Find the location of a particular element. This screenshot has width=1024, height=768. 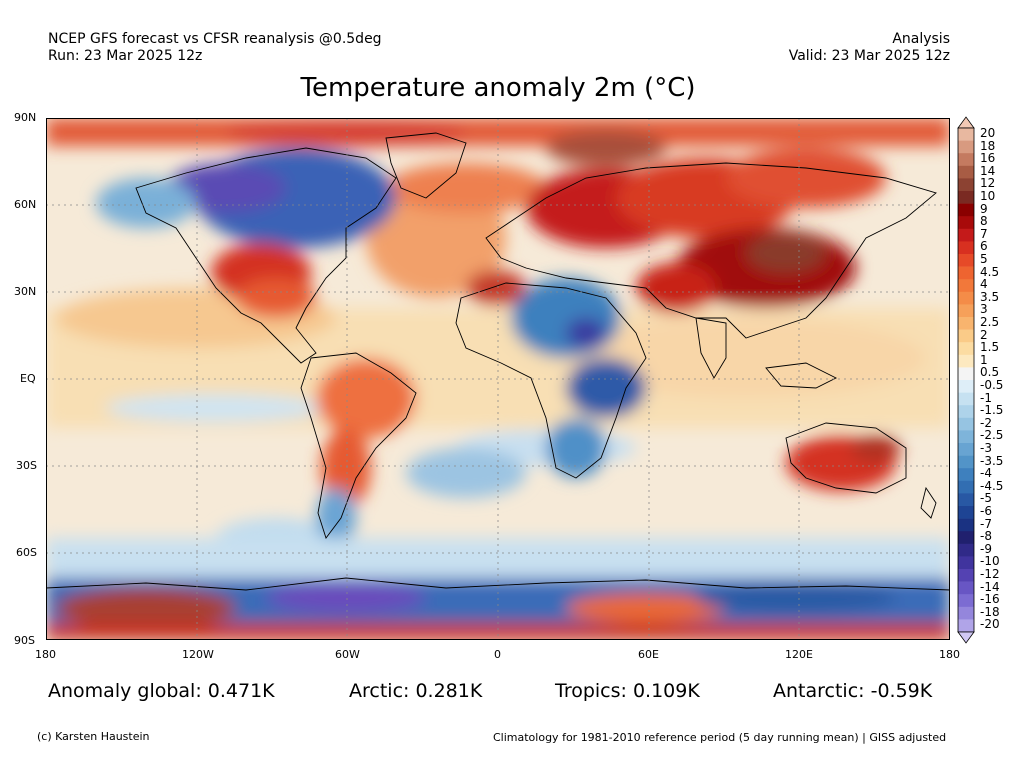

colorbar-label: 5 is located at coordinates (984, 259).